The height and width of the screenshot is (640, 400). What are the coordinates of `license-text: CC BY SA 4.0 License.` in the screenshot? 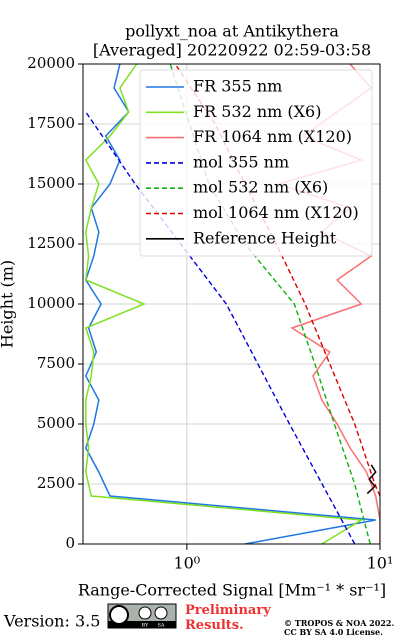 It's located at (333, 632).